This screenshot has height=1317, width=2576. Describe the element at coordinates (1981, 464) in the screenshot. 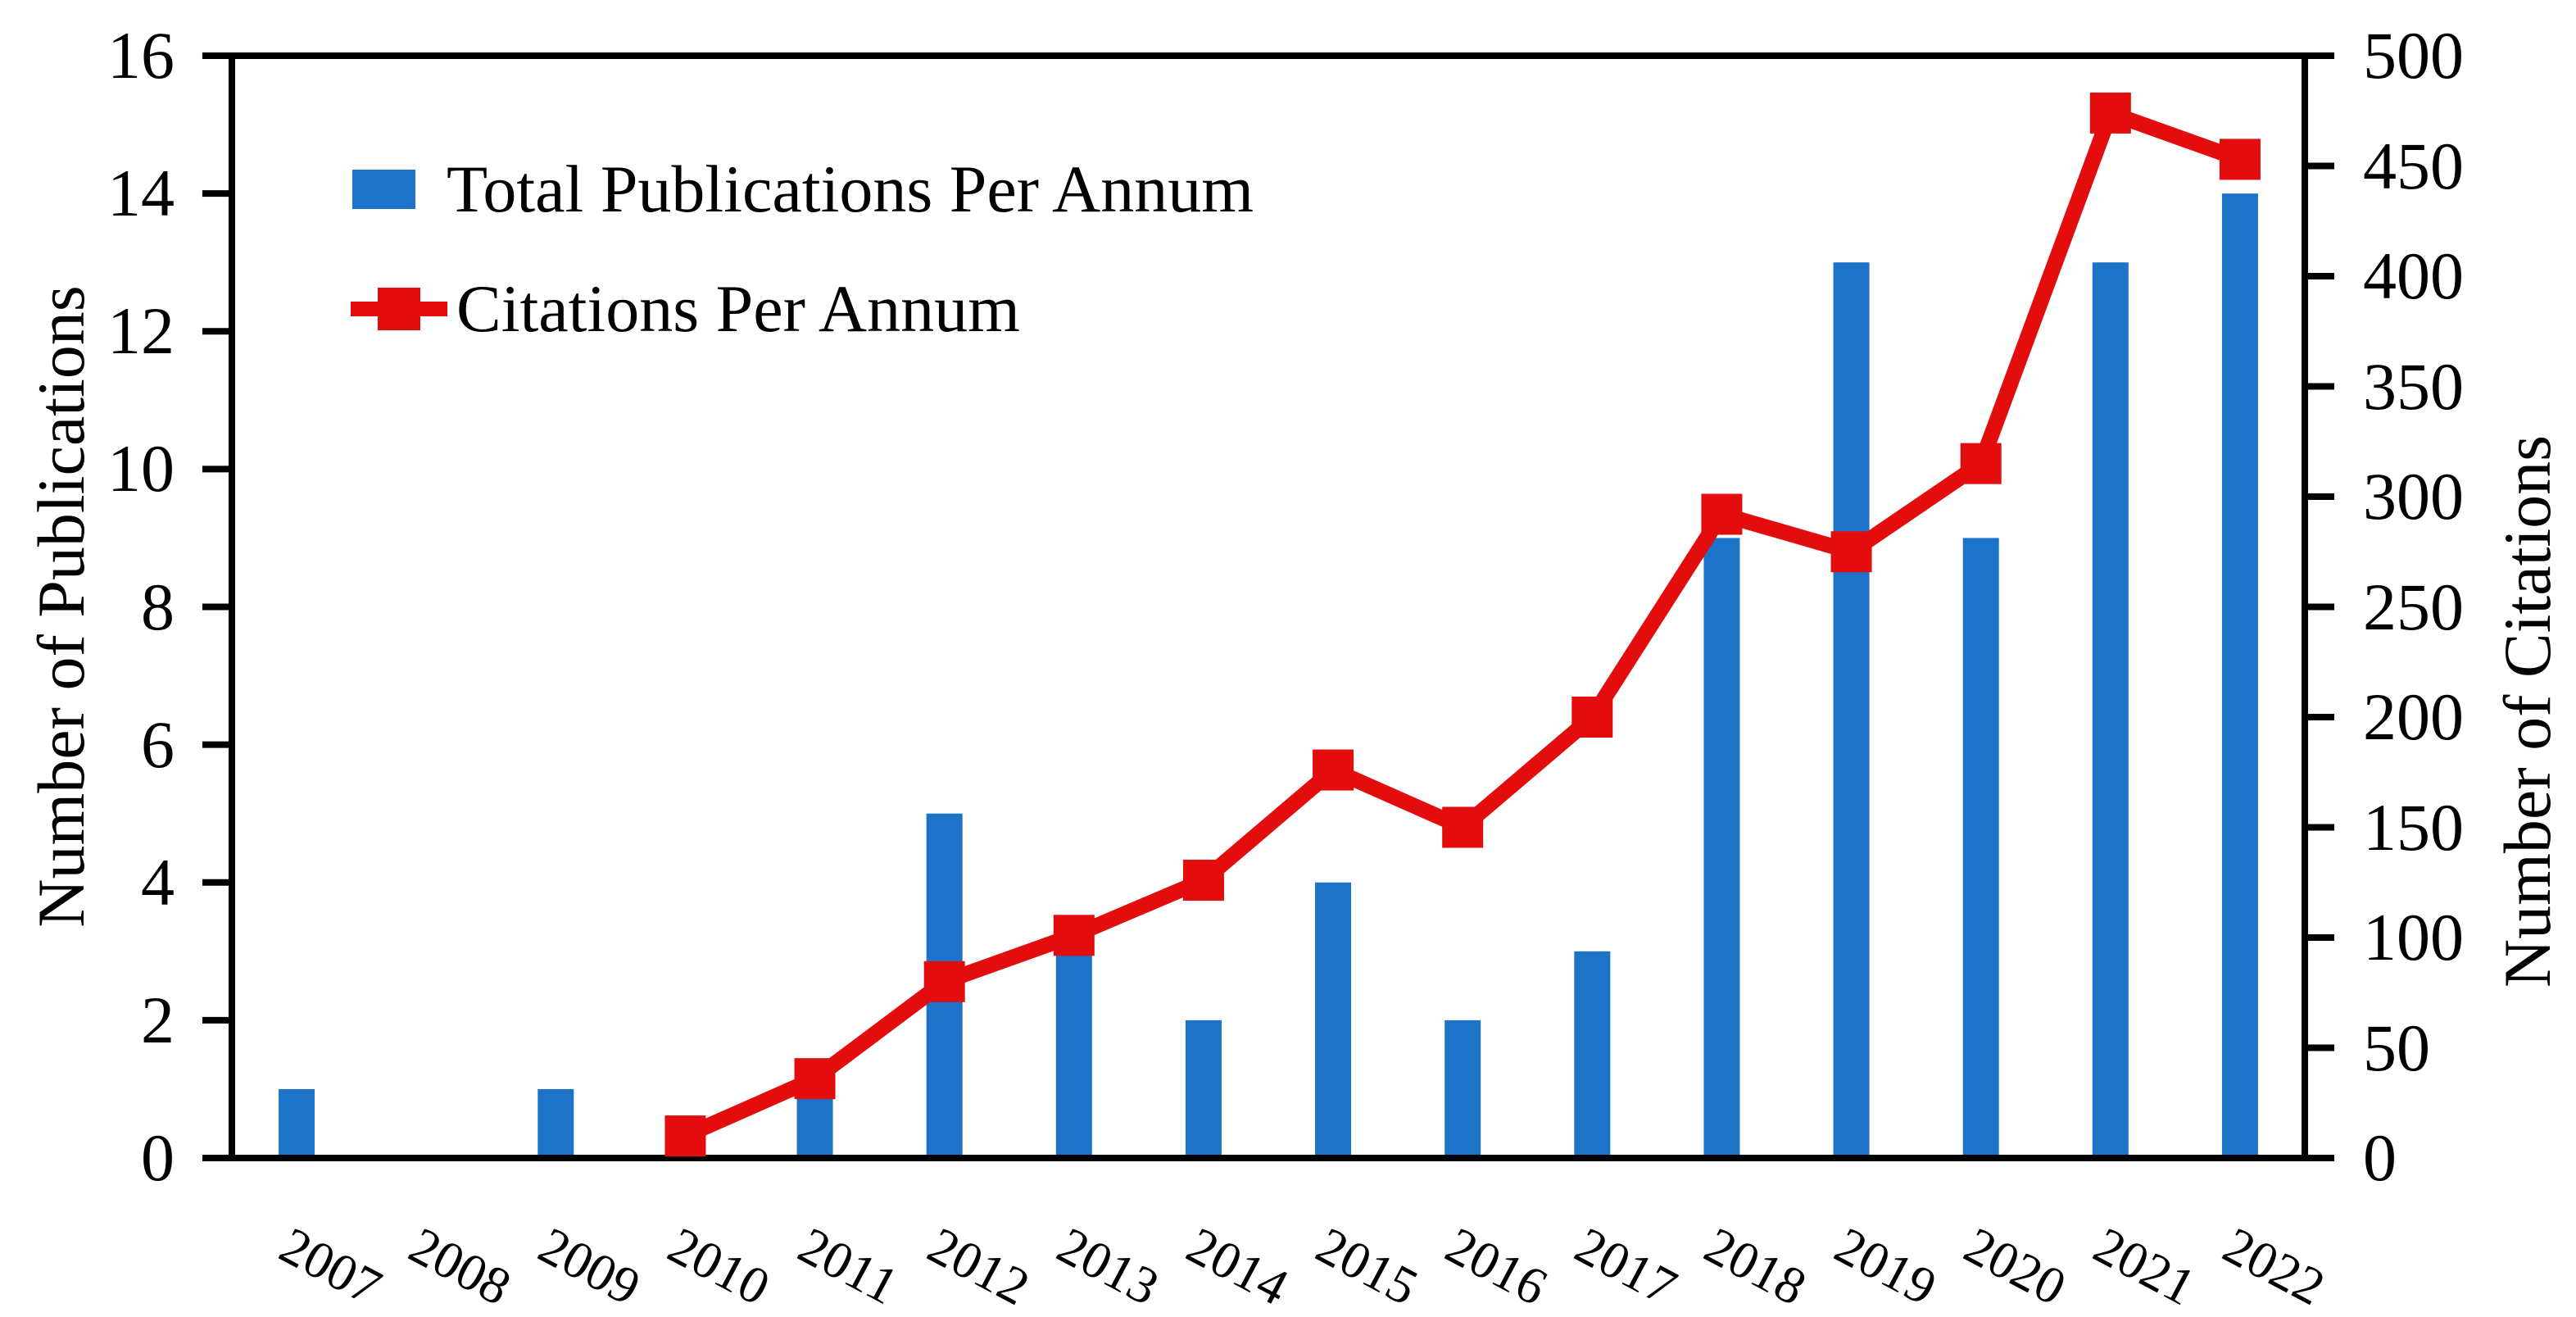

I see `citations-marker-2020` at that location.